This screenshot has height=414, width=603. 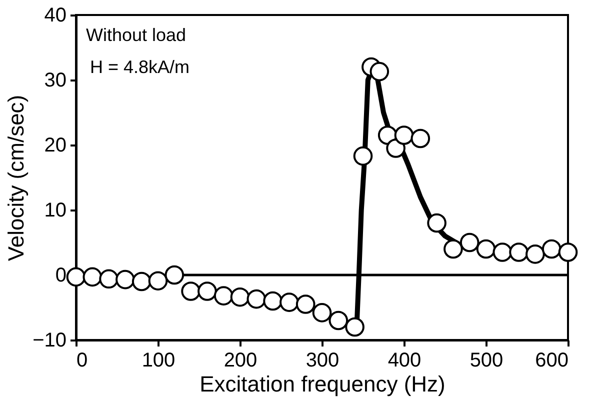 What do you see at coordinates (487, 361) in the screenshot?
I see `x-tick-label: 500` at bounding box center [487, 361].